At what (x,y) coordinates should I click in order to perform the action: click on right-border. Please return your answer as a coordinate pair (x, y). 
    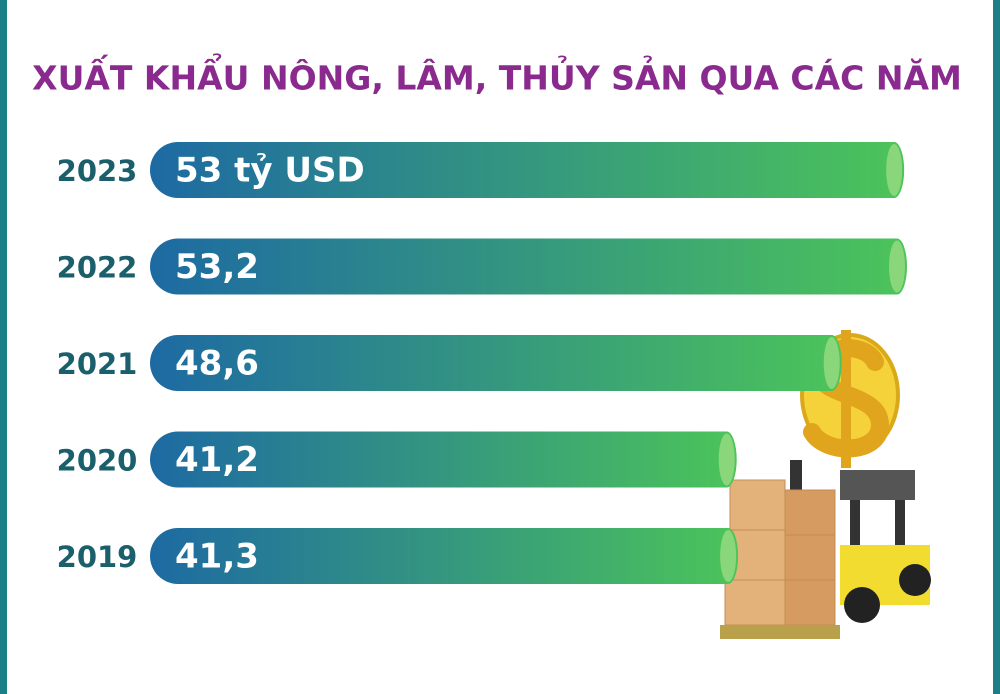
    Looking at the image, I should click on (996, 347).